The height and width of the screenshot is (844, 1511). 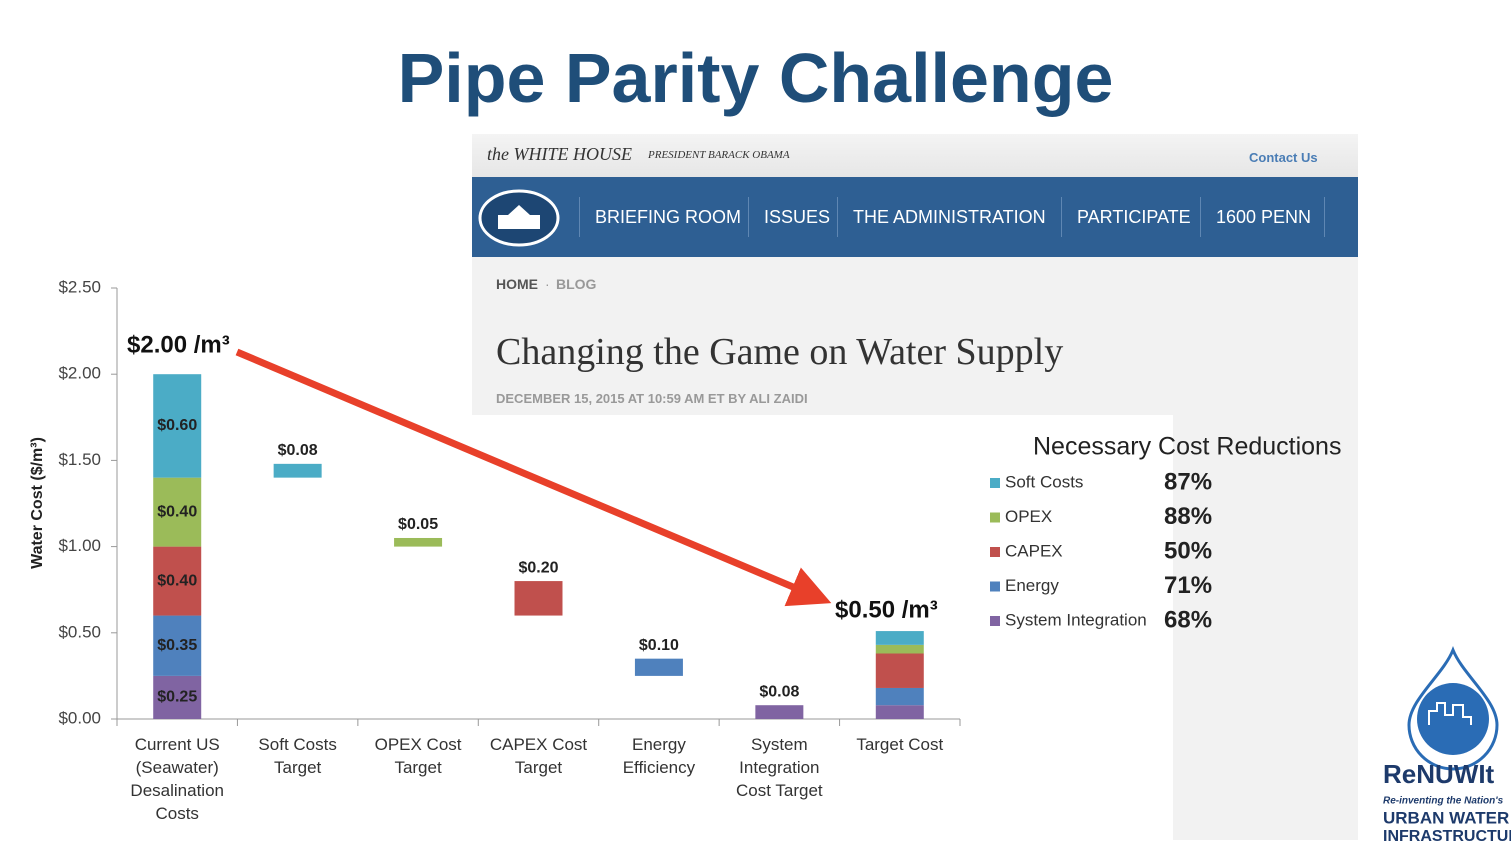 I want to click on legend-label: Energy, so click(x=1032, y=585).